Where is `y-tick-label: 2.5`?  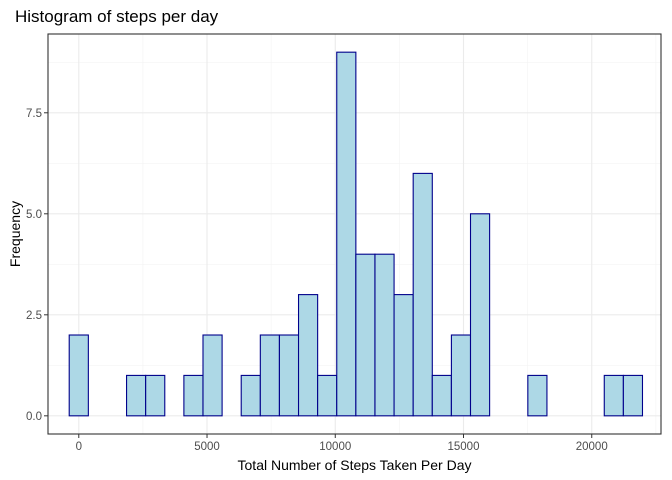
y-tick-label: 2.5 is located at coordinates (34, 316).